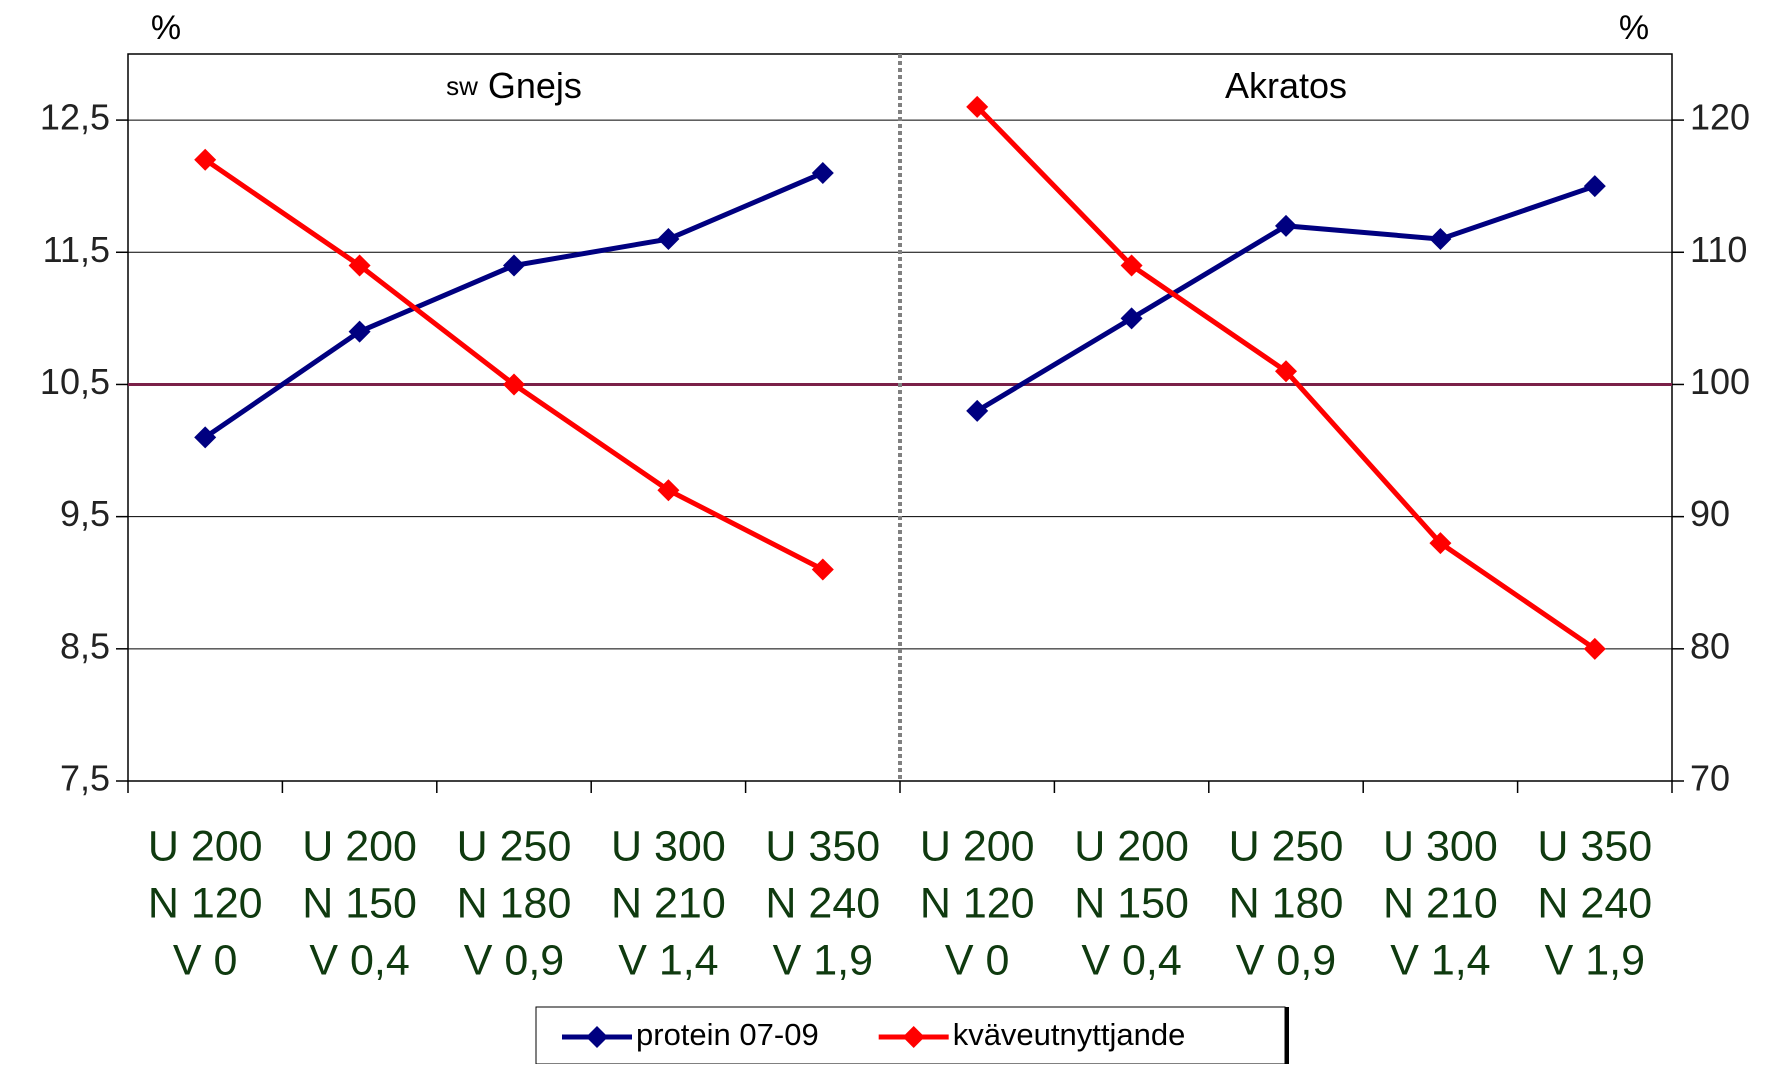 The width and height of the screenshot is (1780, 1069). I want to click on y2-tick-label: 120, so click(1720, 117).